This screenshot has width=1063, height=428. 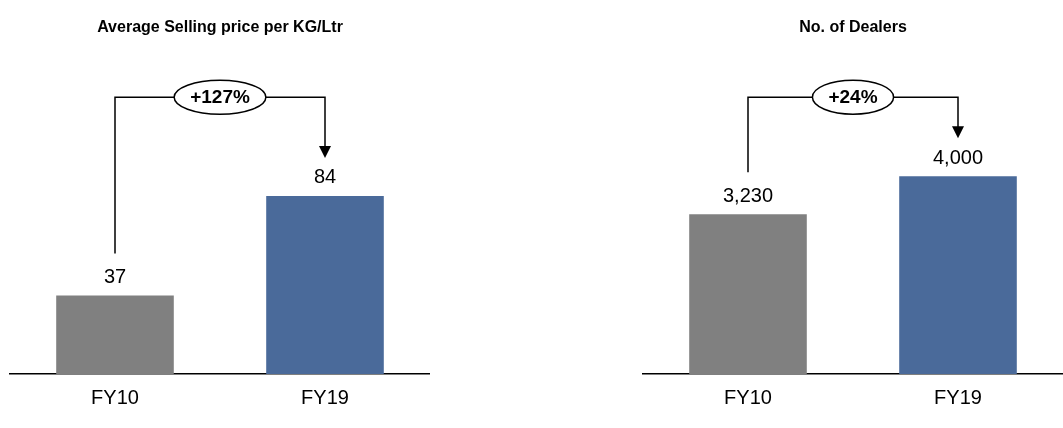 What do you see at coordinates (748, 194) in the screenshot?
I see `data-label: 3,230` at bounding box center [748, 194].